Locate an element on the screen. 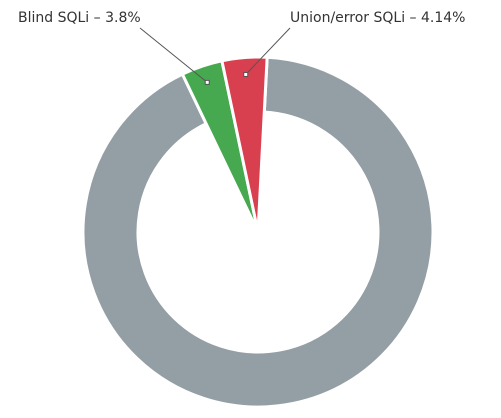  slice-label: Union/error SQLi – 4.14% is located at coordinates (377, 18).